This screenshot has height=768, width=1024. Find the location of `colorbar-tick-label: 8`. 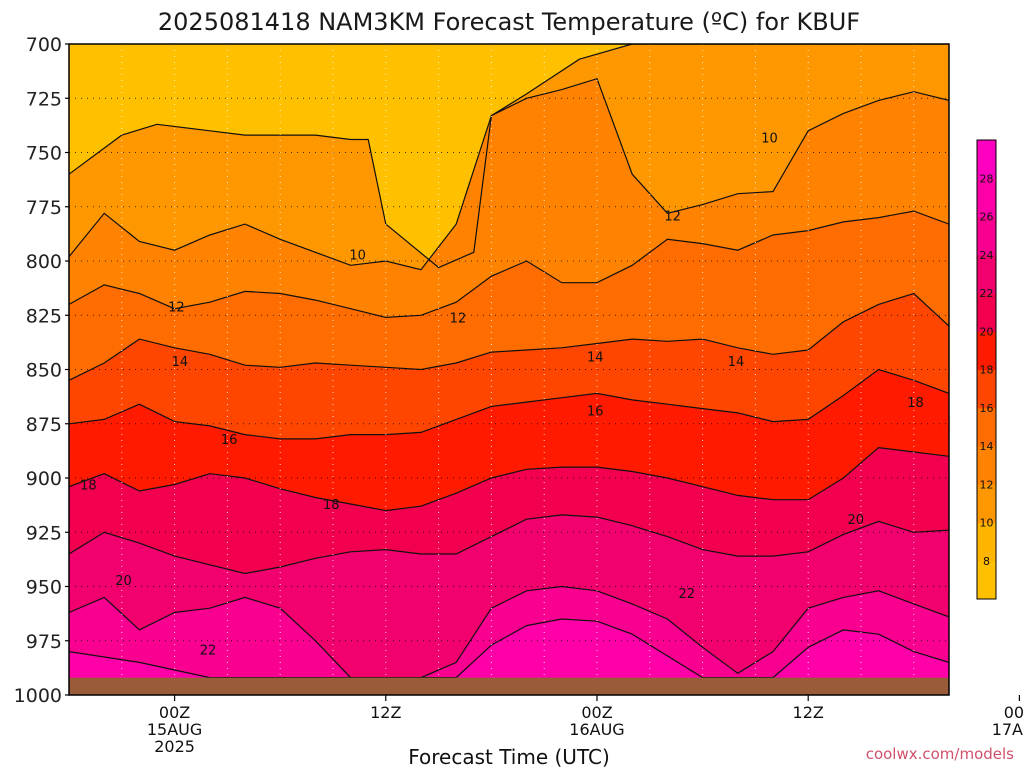

colorbar-tick-label: 8 is located at coordinates (986, 561).